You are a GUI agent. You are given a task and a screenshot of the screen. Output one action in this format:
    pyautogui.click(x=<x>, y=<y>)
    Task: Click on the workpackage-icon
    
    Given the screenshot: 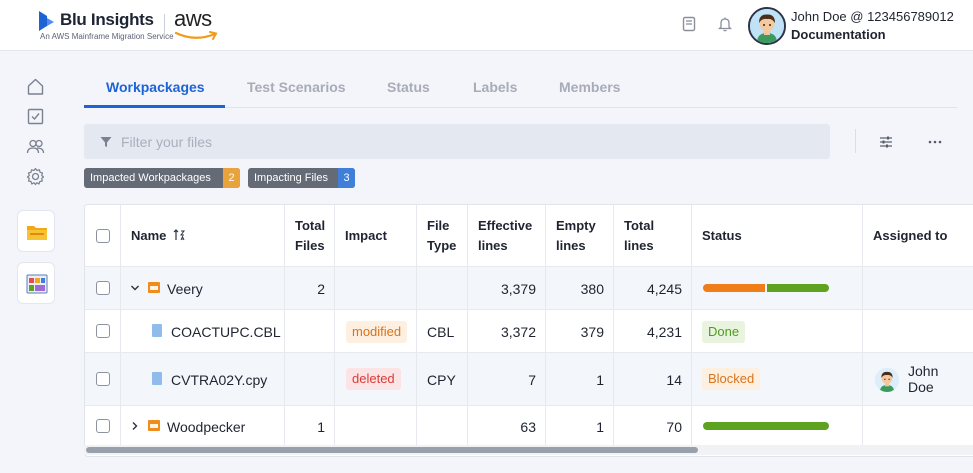 What is the action you would take?
    pyautogui.click(x=154, y=287)
    